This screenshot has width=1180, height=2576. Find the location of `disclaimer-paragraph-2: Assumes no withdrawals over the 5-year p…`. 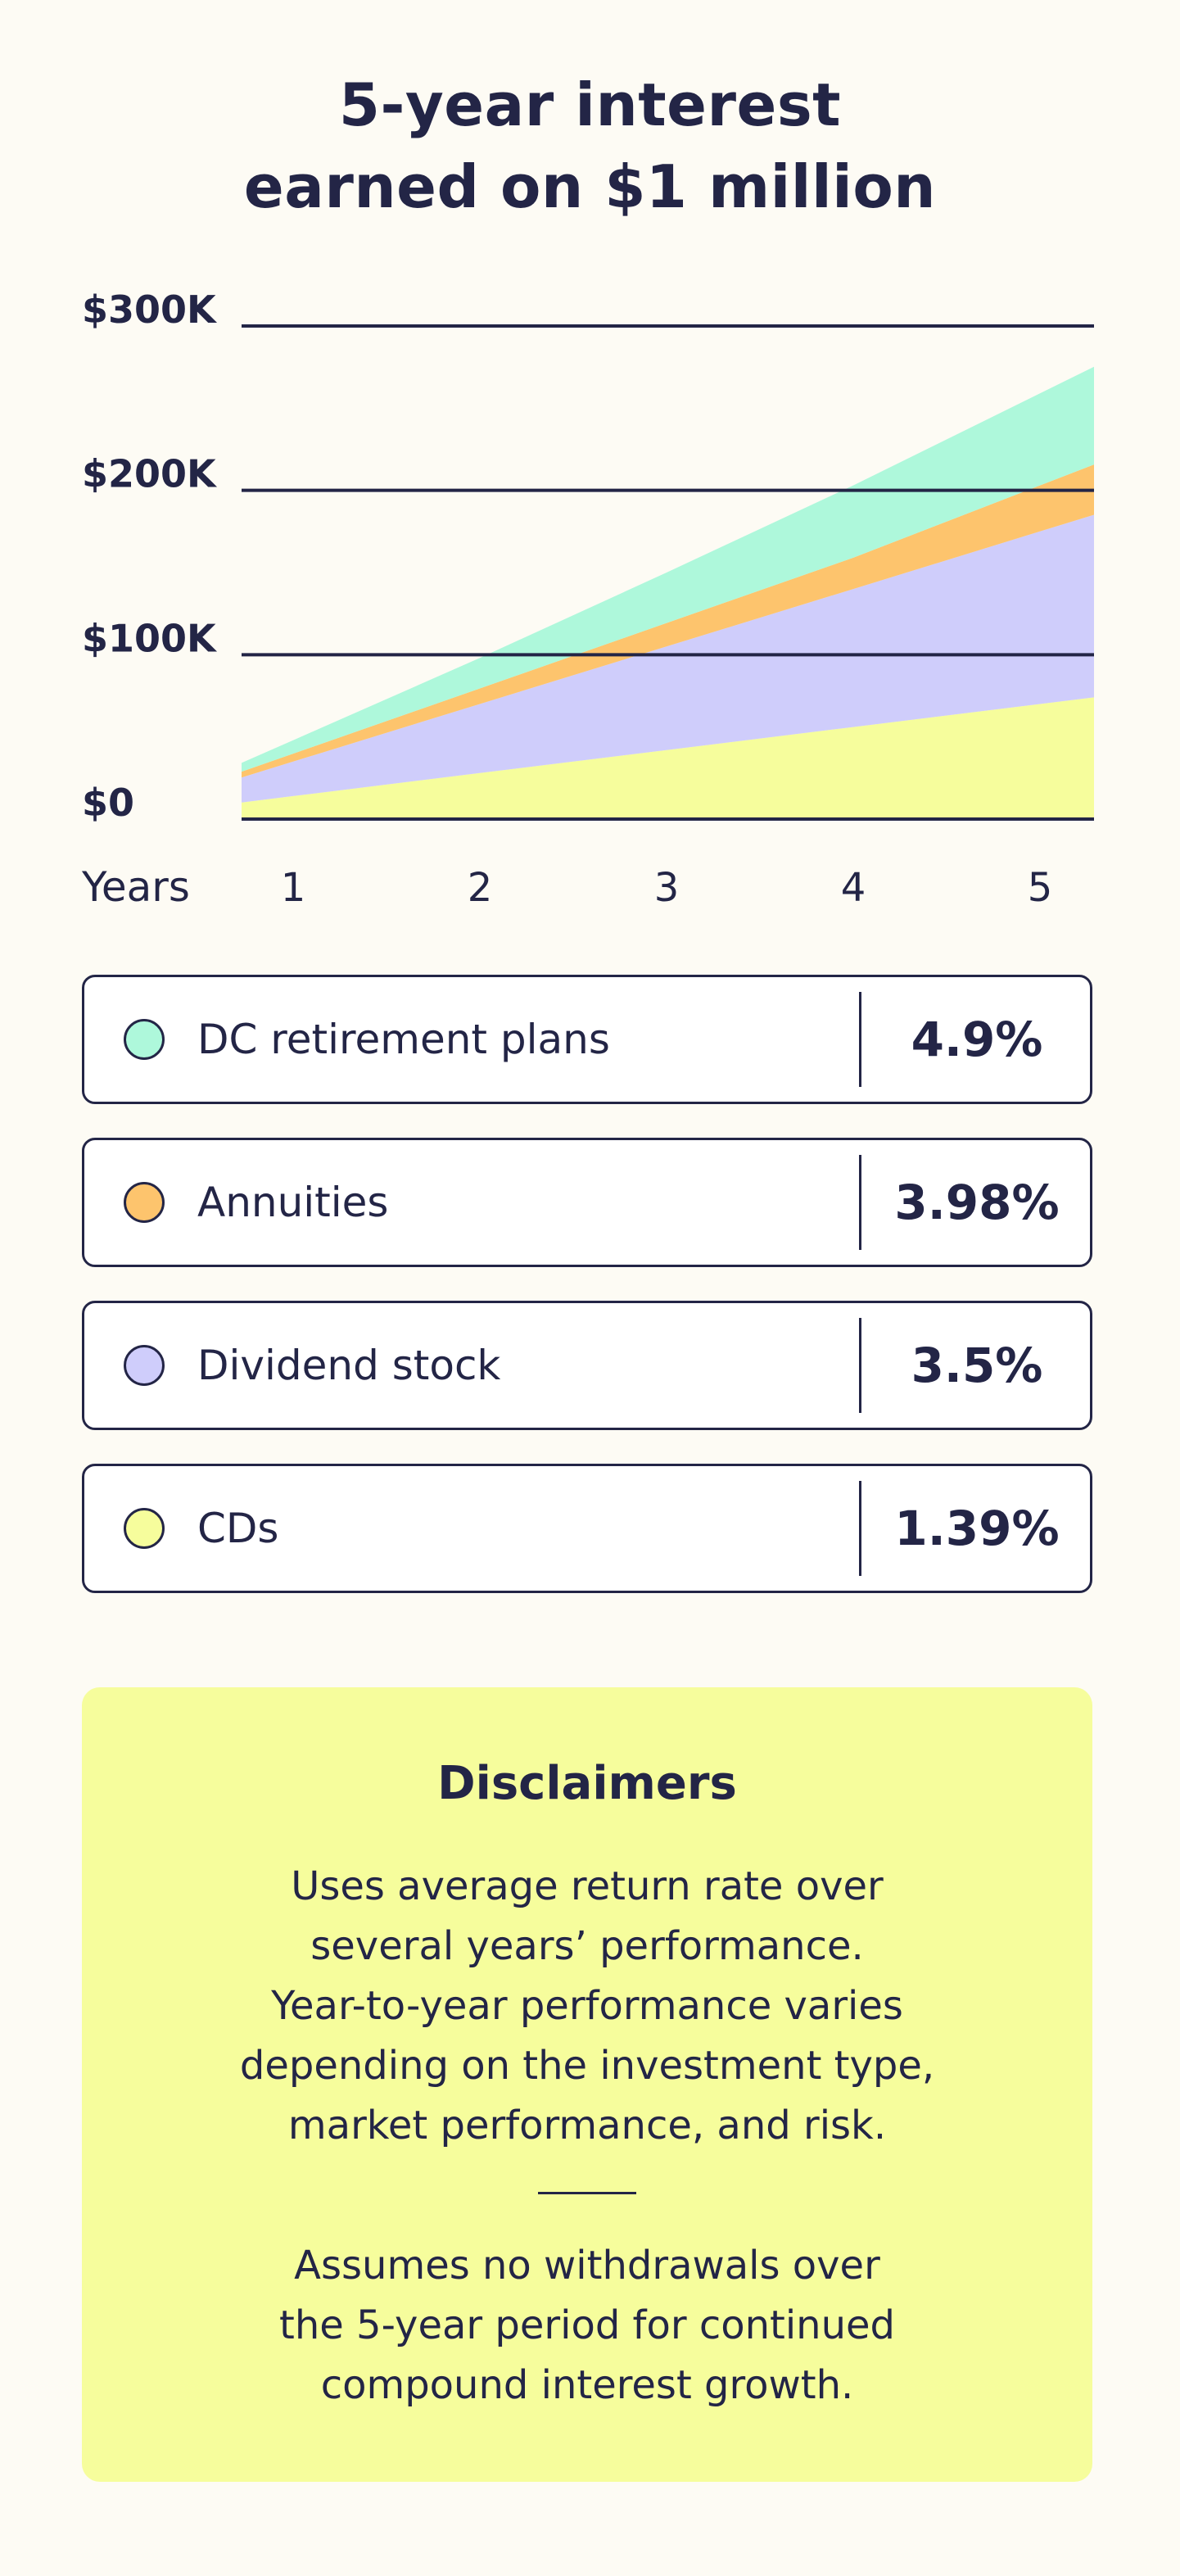

disclaimer-paragraph-2: Assumes no withdrawals over the 5-year p… is located at coordinates (587, 2325).